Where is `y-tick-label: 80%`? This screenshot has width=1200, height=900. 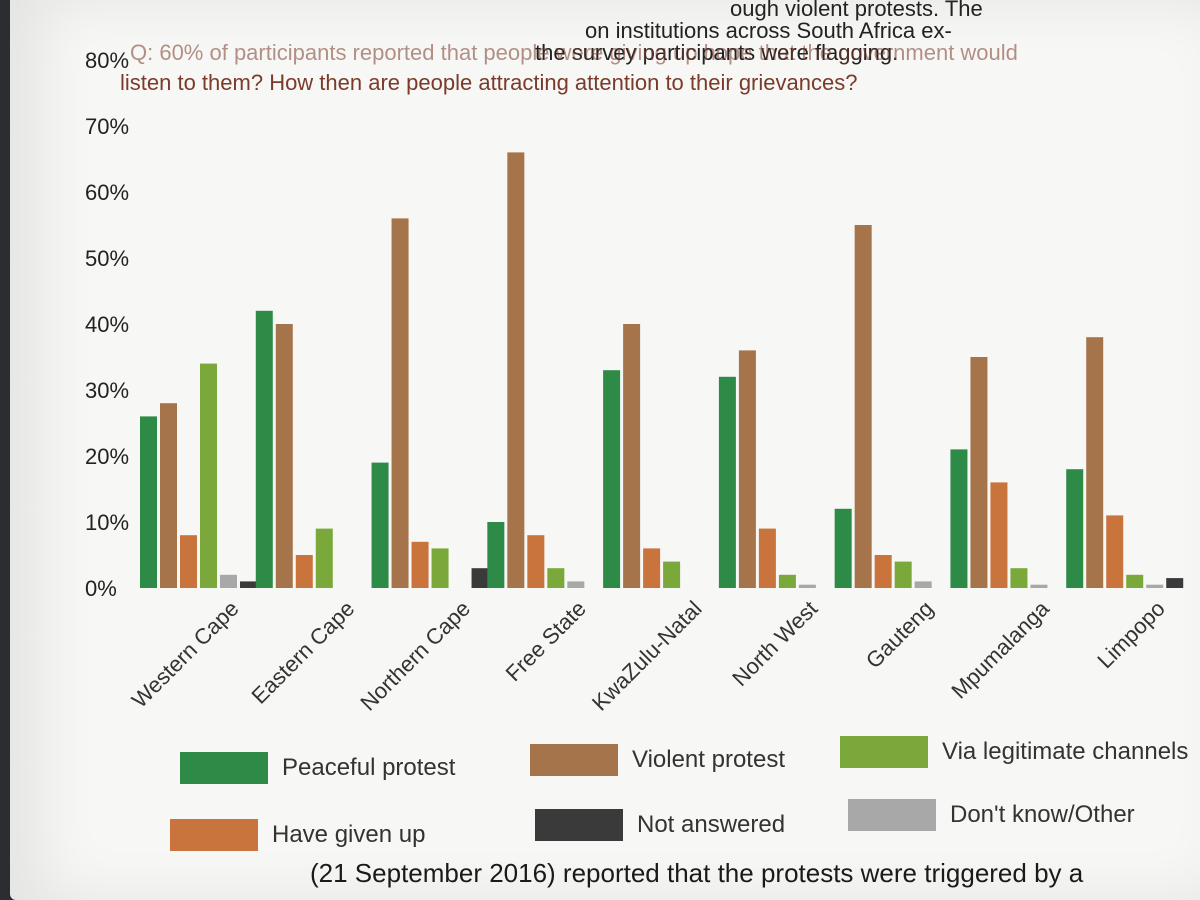 y-tick-label: 80% is located at coordinates (107, 60).